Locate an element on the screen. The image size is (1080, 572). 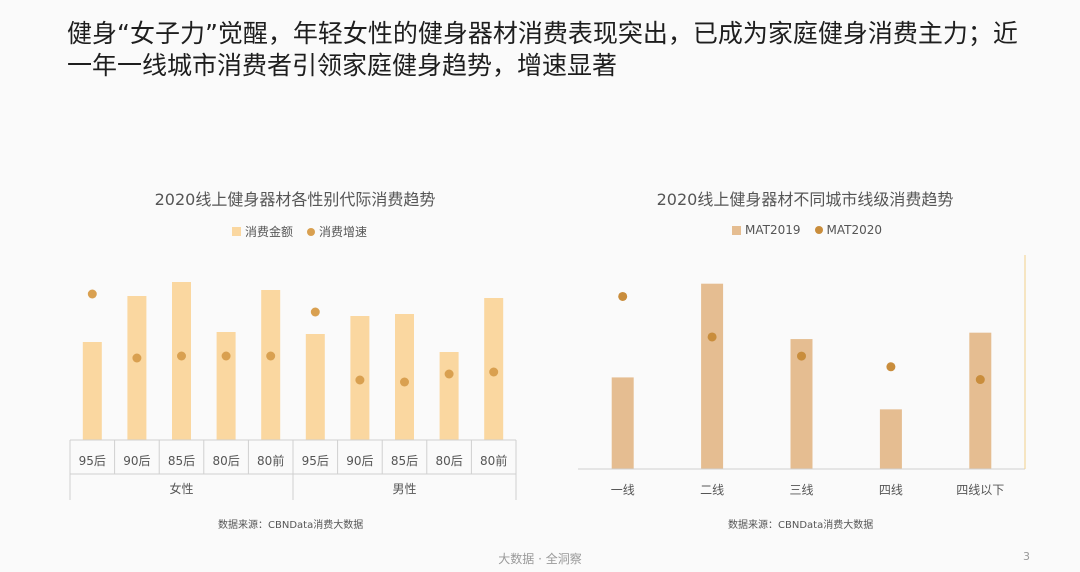
x-tick-label-left-2: 85后 is located at coordinates (181, 461).